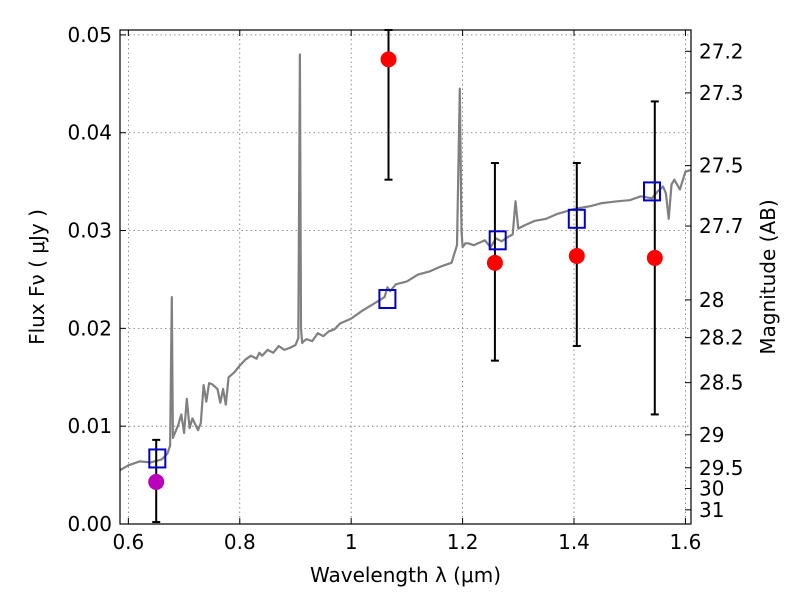 The width and height of the screenshot is (800, 600). I want to click on x-tick-label: 0.8, so click(240, 542).